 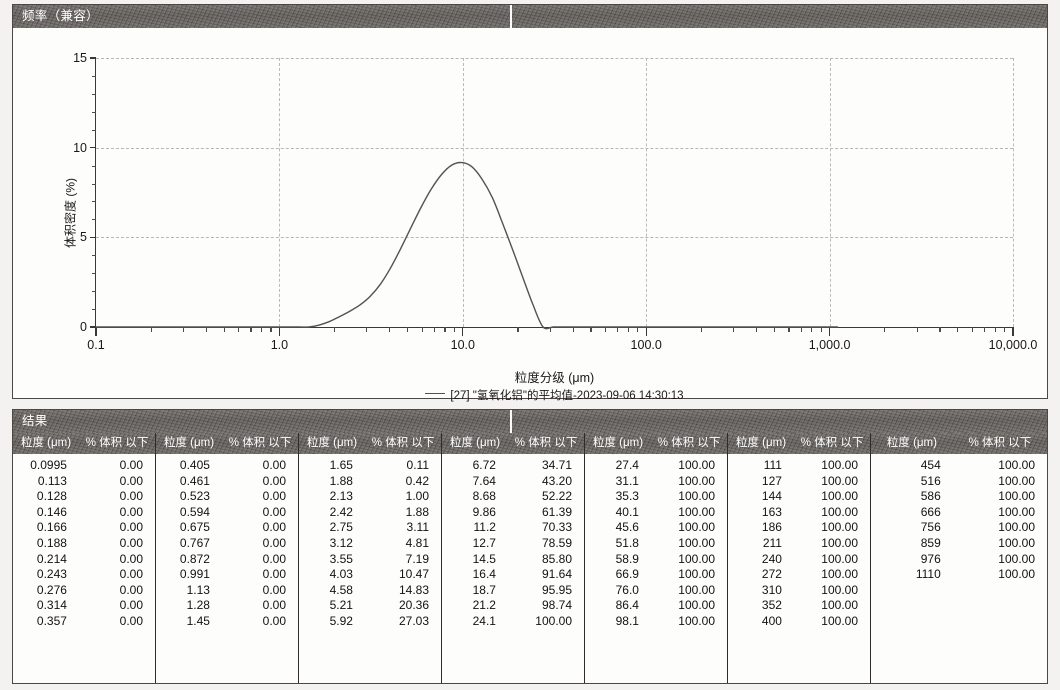 What do you see at coordinates (930, 558) in the screenshot?
I see `cell-particle-size: 976` at bounding box center [930, 558].